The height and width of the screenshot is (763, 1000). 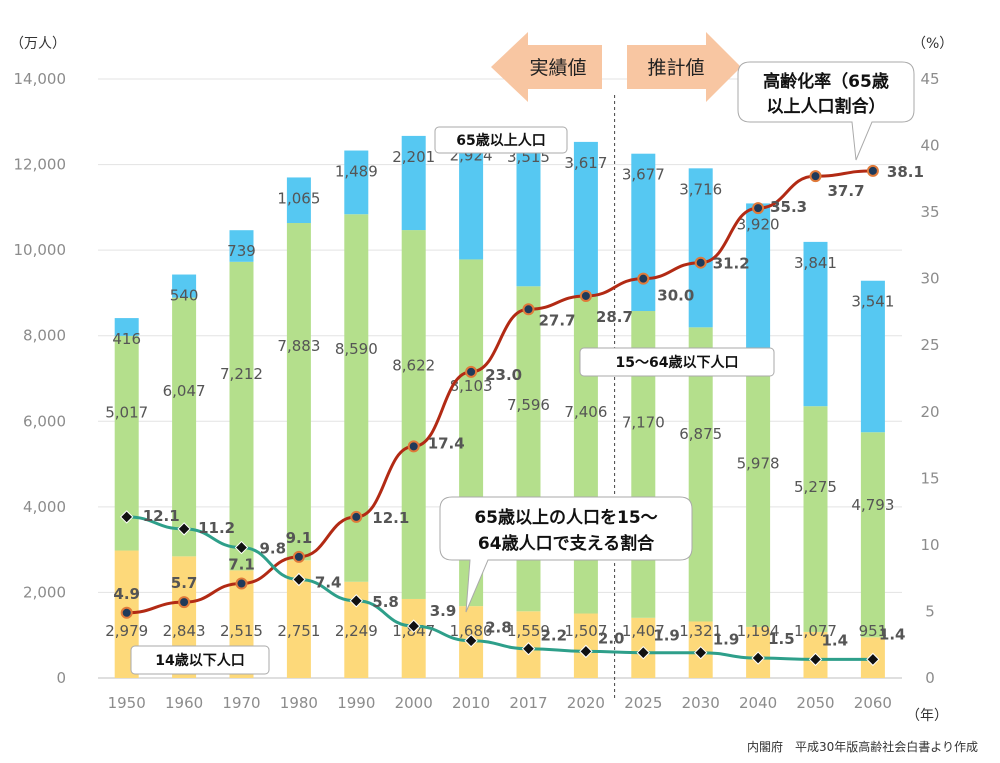 I want to click on x-tick-label: 2025, so click(x=643, y=703).